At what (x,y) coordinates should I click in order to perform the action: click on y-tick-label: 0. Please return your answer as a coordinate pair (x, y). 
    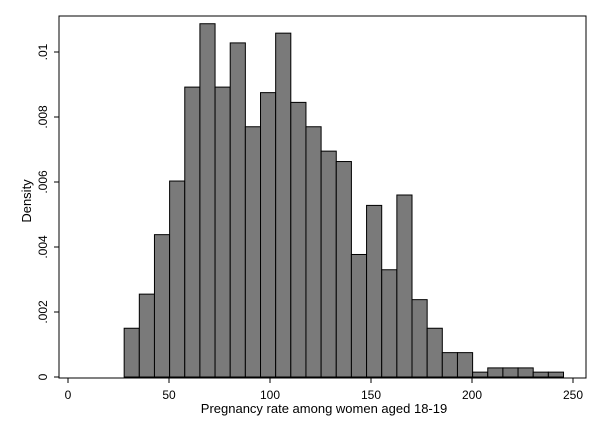
    Looking at the image, I should click on (43, 376).